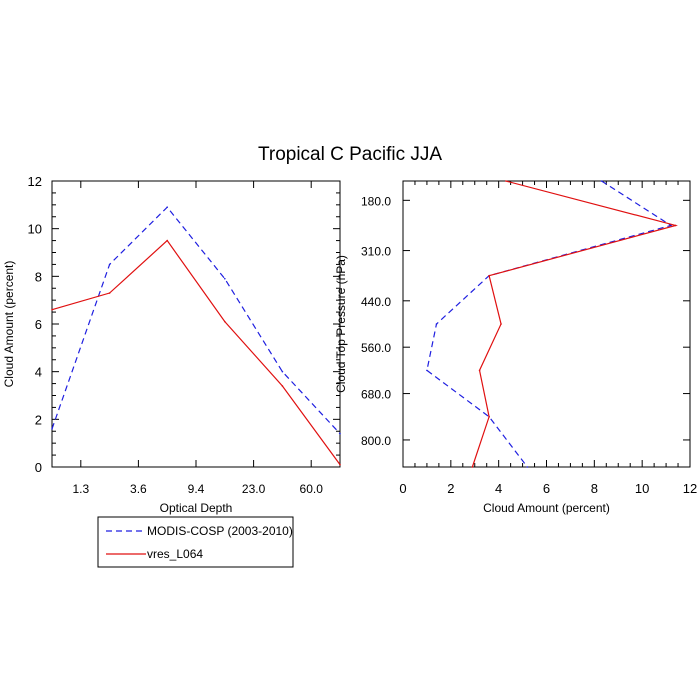 This screenshot has width=700, height=700. What do you see at coordinates (546, 488) in the screenshot?
I see `x-tick-label: 6` at bounding box center [546, 488].